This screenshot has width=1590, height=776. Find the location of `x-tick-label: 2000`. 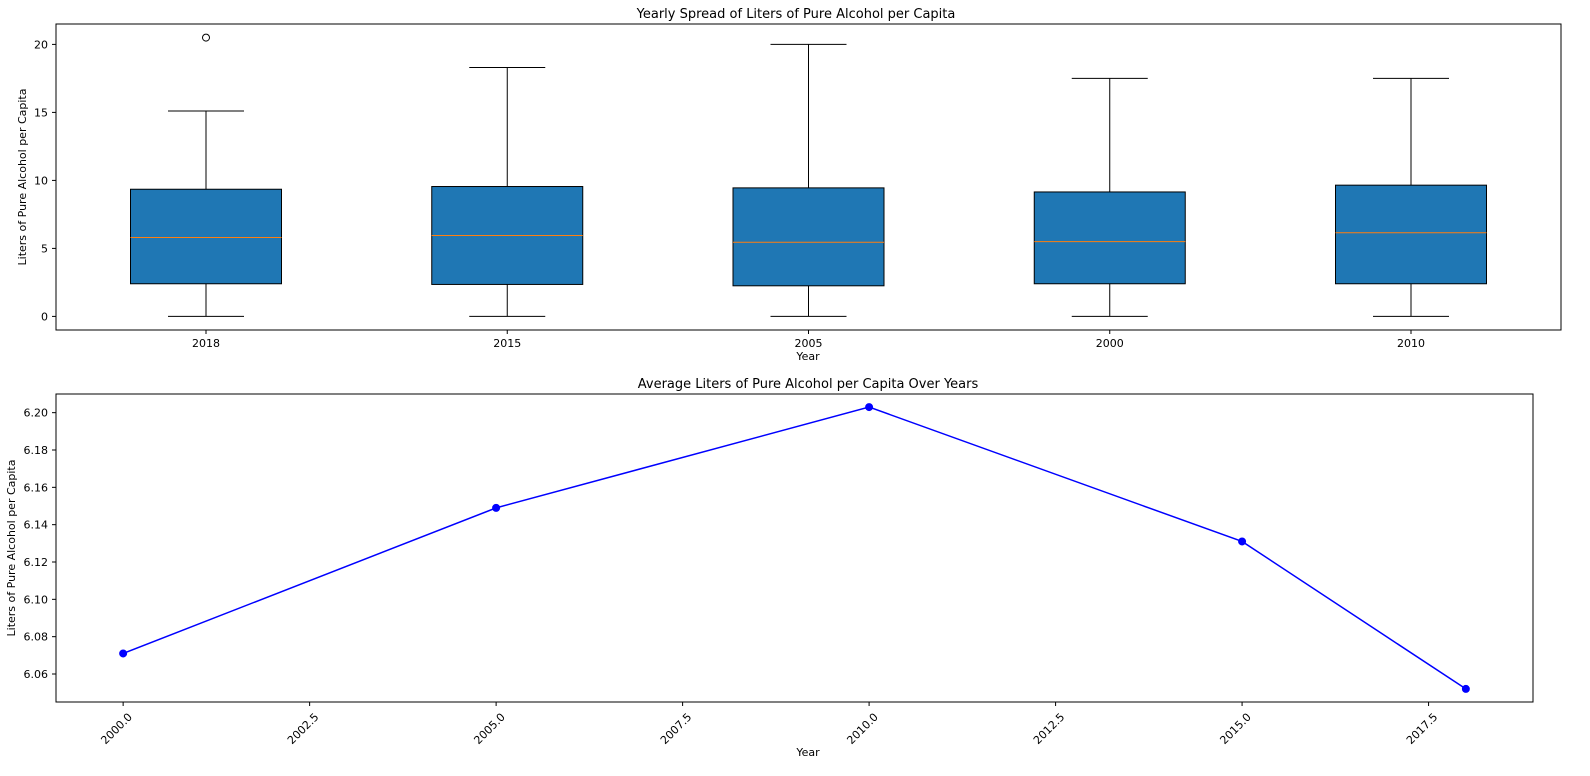

x-tick-label: 2000 is located at coordinates (1110, 343).